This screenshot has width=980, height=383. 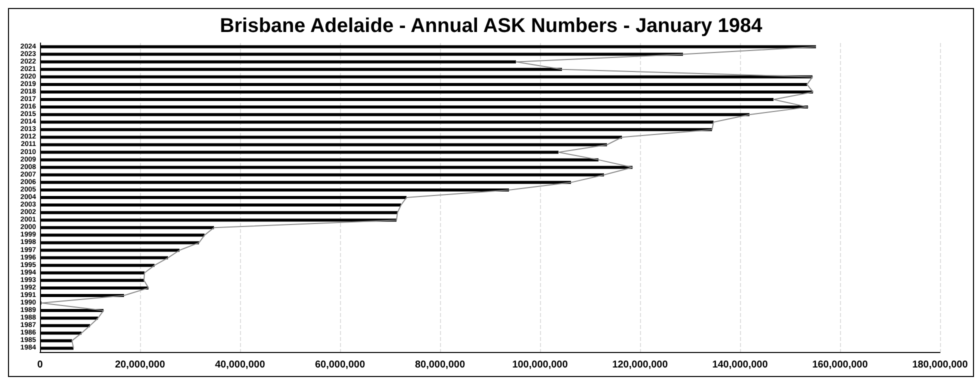 What do you see at coordinates (140, 365) in the screenshot?
I see `x-tick-label: 20,000,000` at bounding box center [140, 365].